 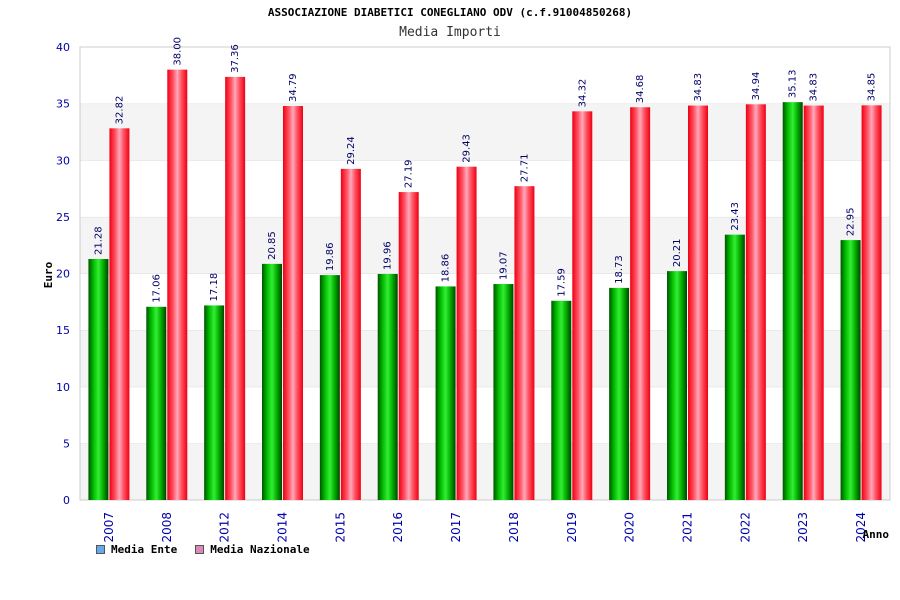 What do you see at coordinates (467, 148) in the screenshot?
I see `data-label: 29.43` at bounding box center [467, 148].